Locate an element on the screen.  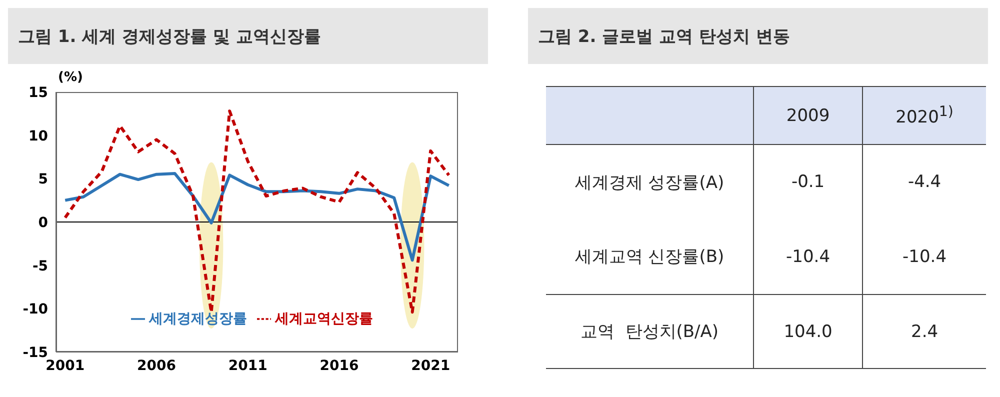
text: -4.4 is located at coordinates (924, 182).